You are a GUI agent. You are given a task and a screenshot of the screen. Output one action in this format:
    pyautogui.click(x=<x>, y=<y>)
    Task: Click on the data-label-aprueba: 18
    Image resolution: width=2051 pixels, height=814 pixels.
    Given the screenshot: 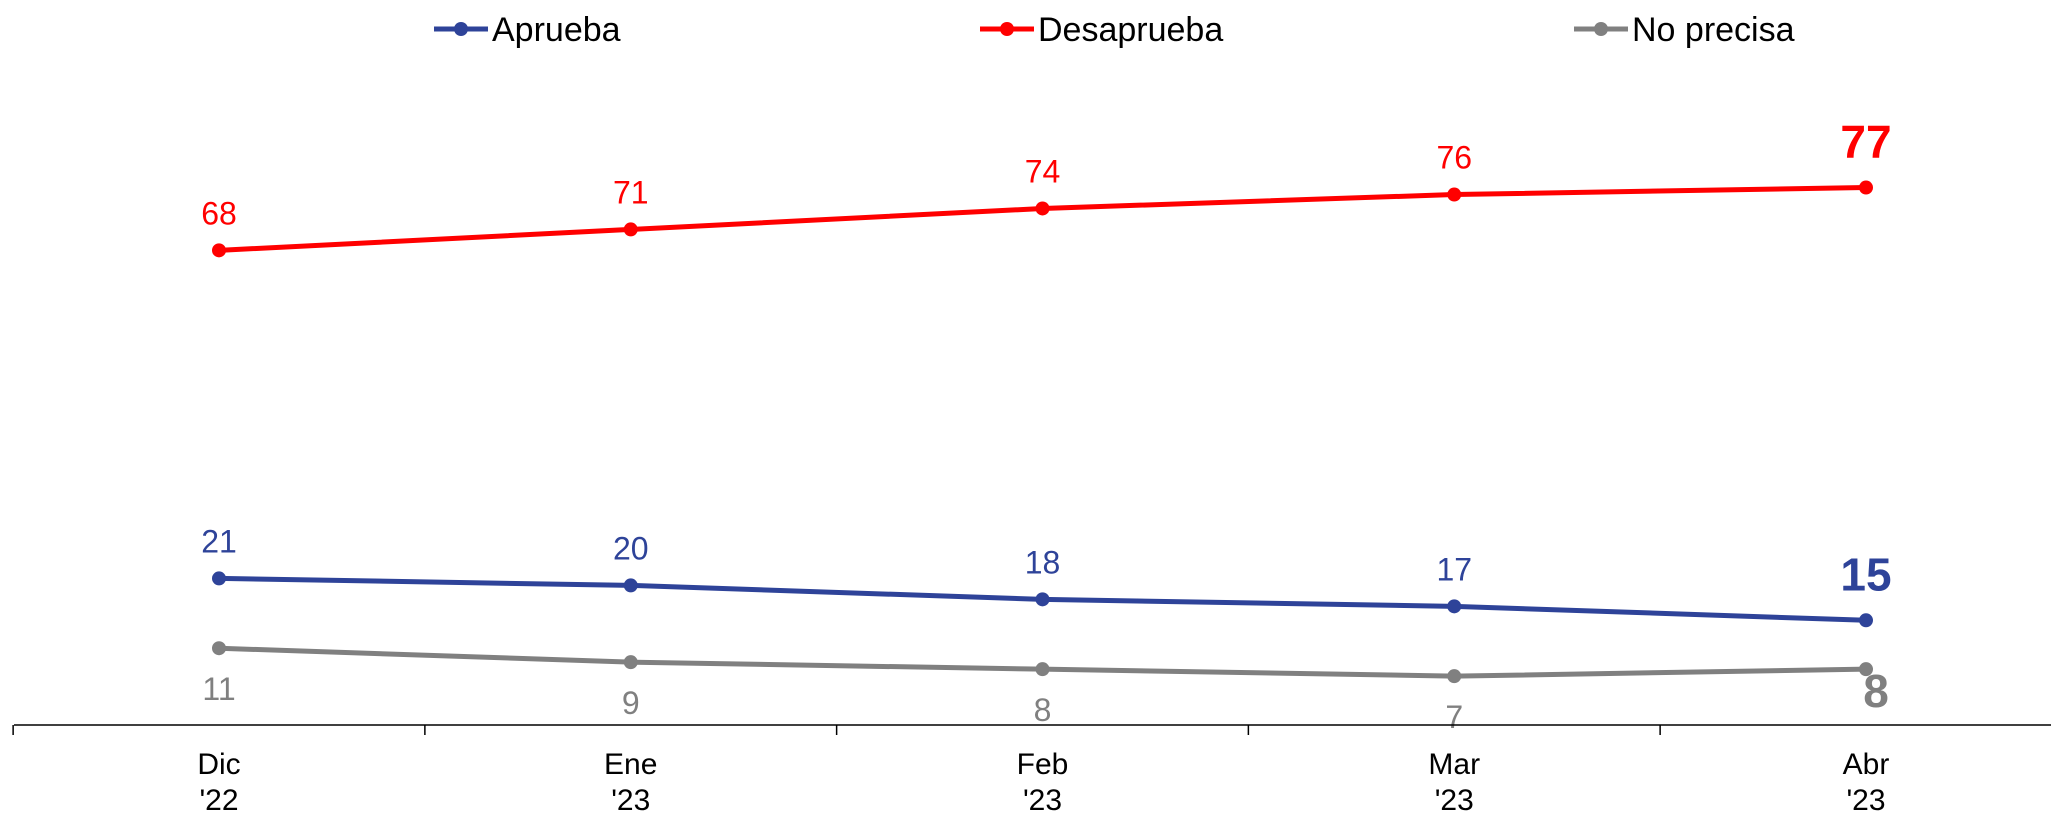 What is the action you would take?
    pyautogui.click(x=1043, y=562)
    